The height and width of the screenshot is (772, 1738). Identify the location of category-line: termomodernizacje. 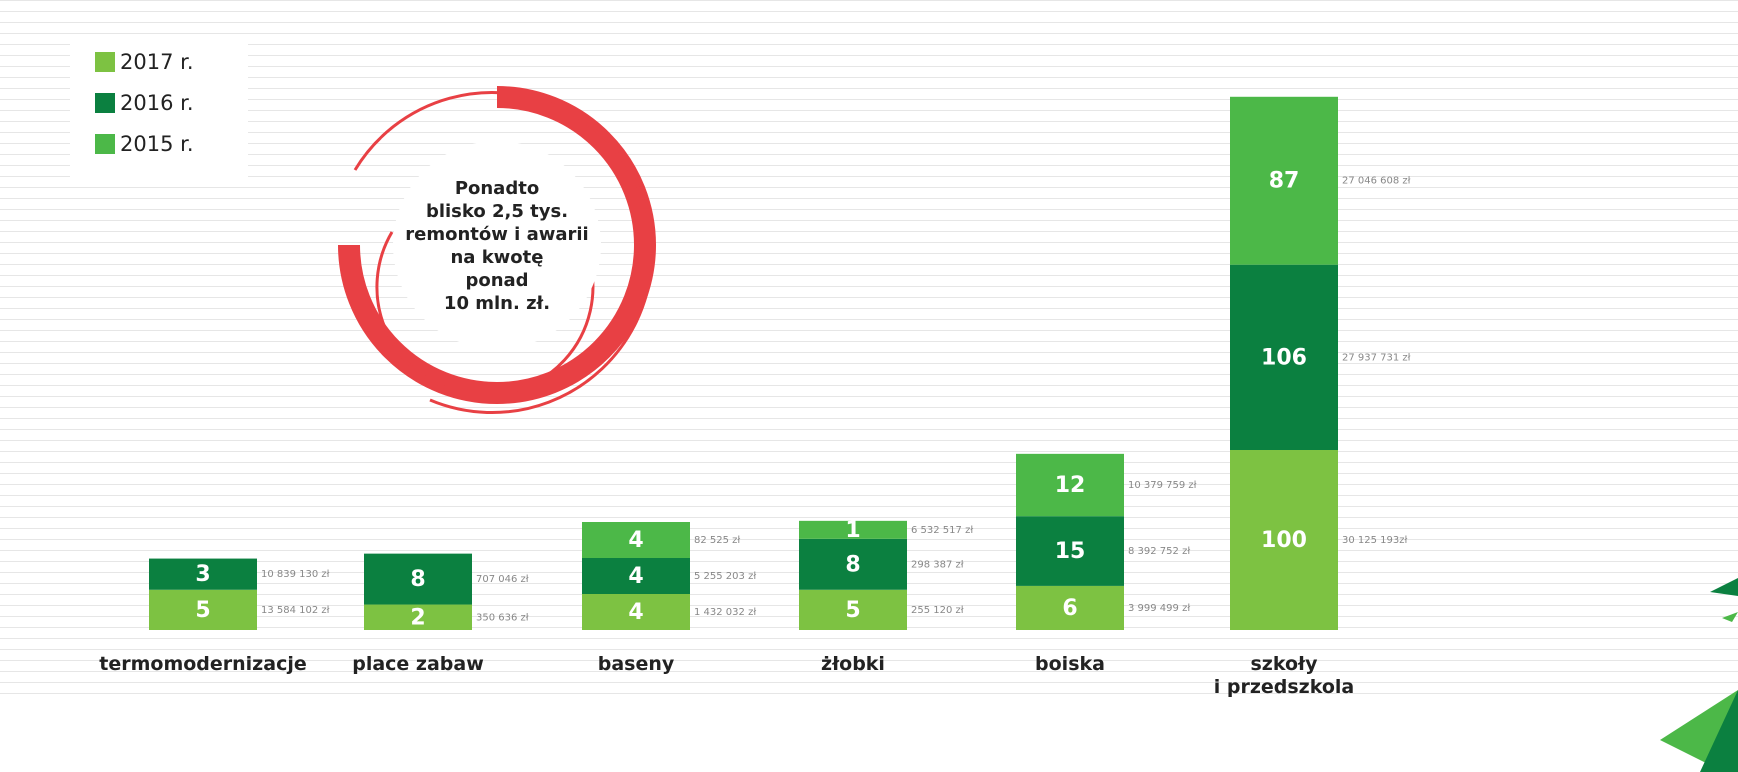
(202, 664).